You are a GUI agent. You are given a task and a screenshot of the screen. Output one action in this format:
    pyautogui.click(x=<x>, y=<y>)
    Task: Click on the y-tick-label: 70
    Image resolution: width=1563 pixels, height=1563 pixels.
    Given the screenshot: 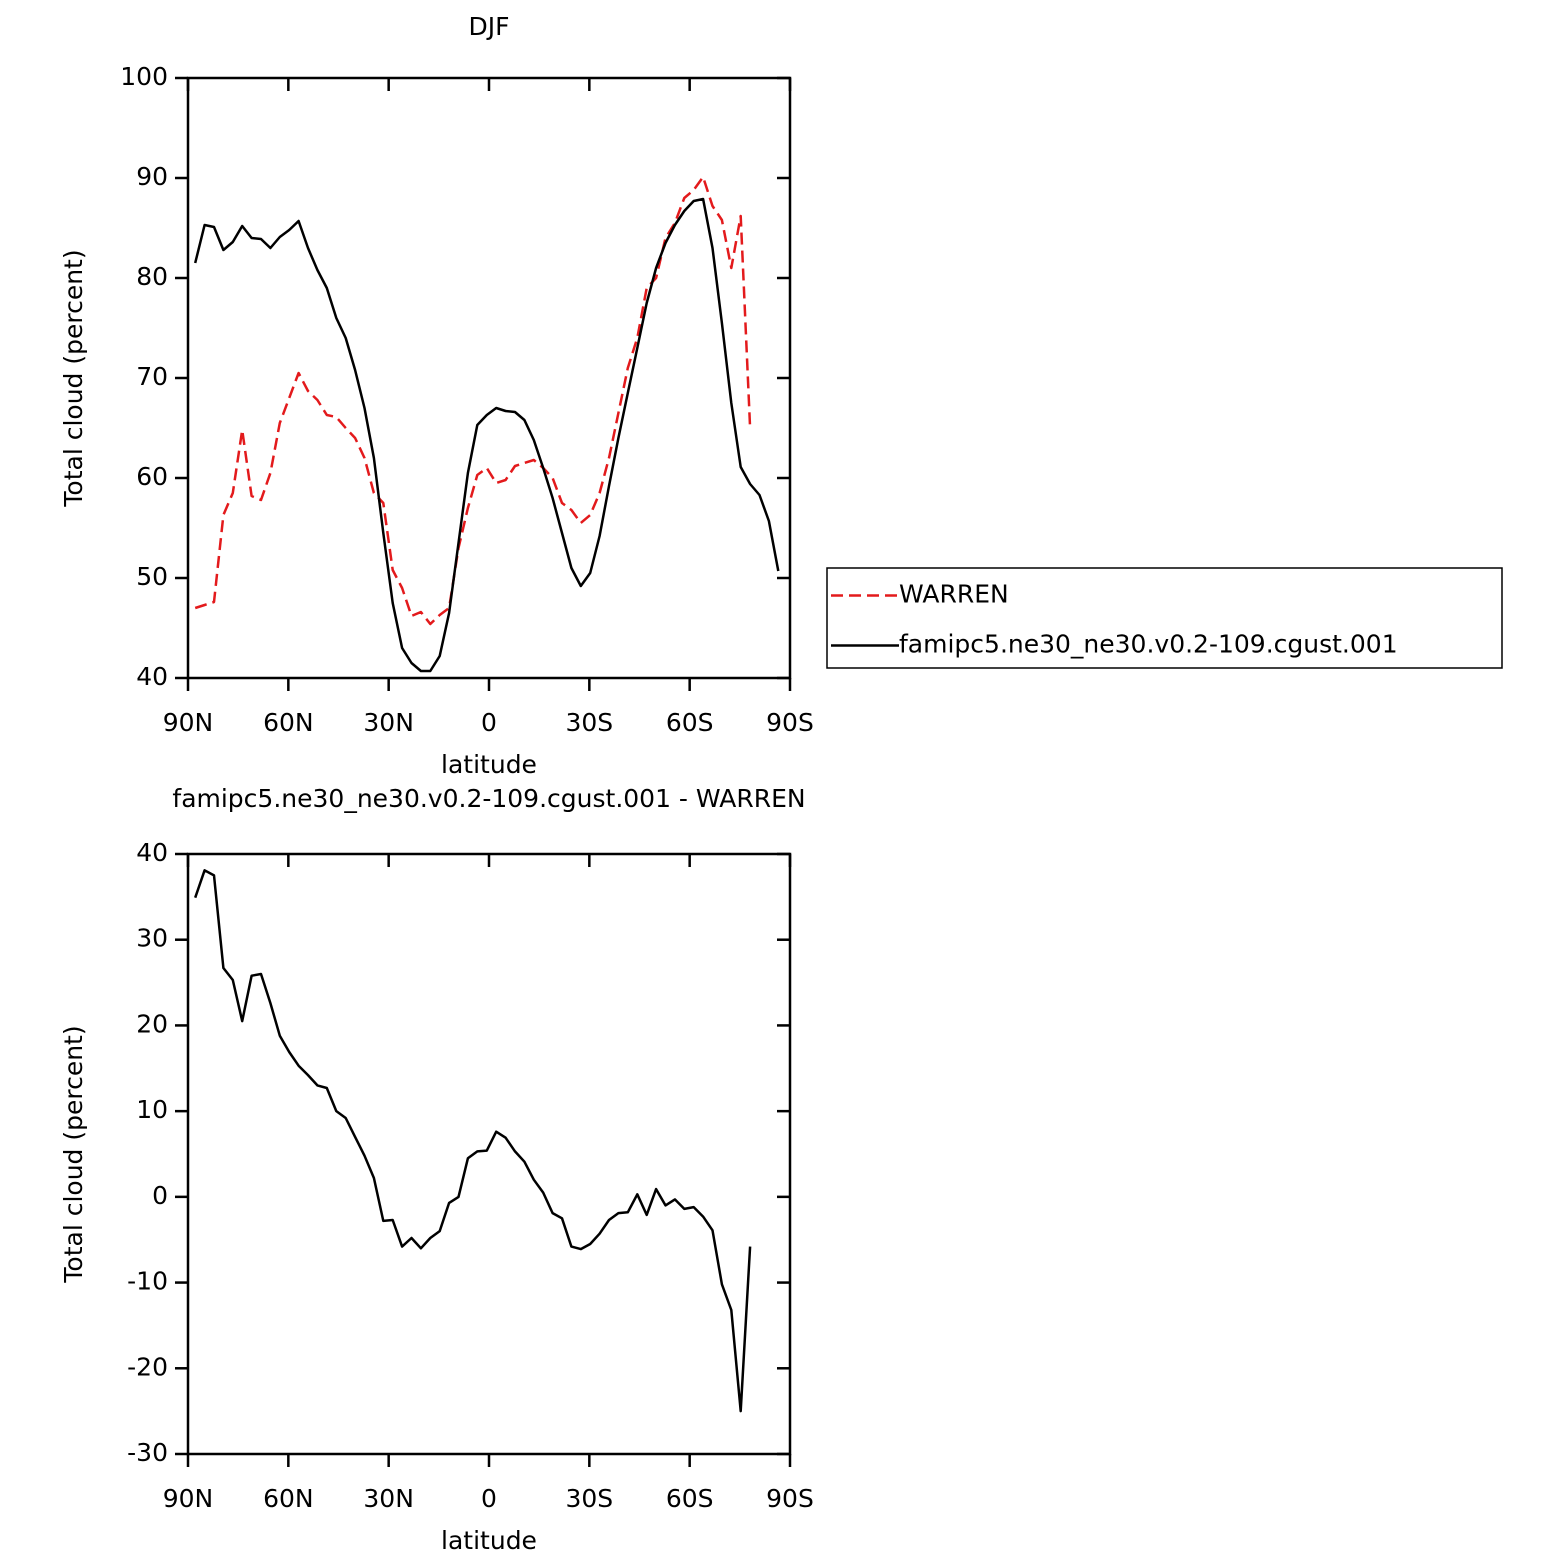 What is the action you would take?
    pyautogui.click(x=152, y=376)
    